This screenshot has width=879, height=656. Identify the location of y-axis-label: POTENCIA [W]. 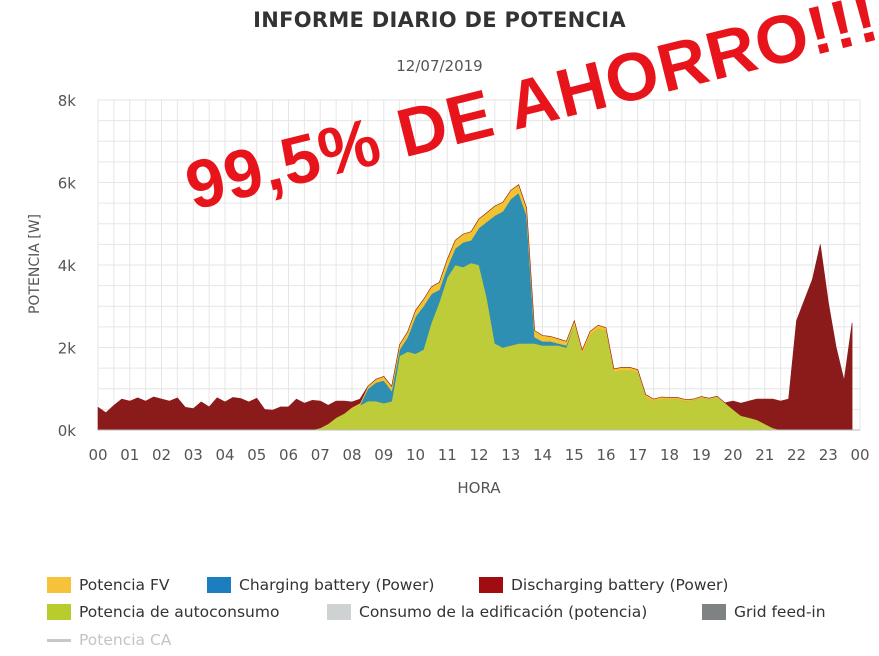
(35, 264).